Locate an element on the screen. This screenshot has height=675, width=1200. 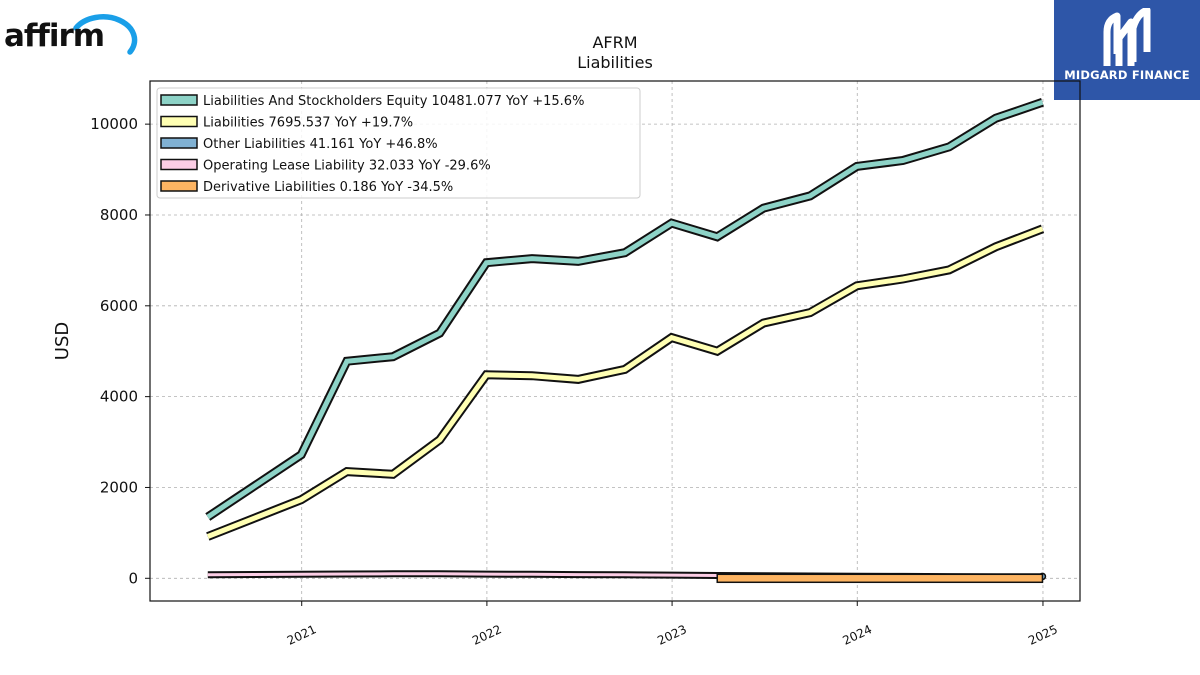
x-tick-label: 2022 is located at coordinates (487, 635).